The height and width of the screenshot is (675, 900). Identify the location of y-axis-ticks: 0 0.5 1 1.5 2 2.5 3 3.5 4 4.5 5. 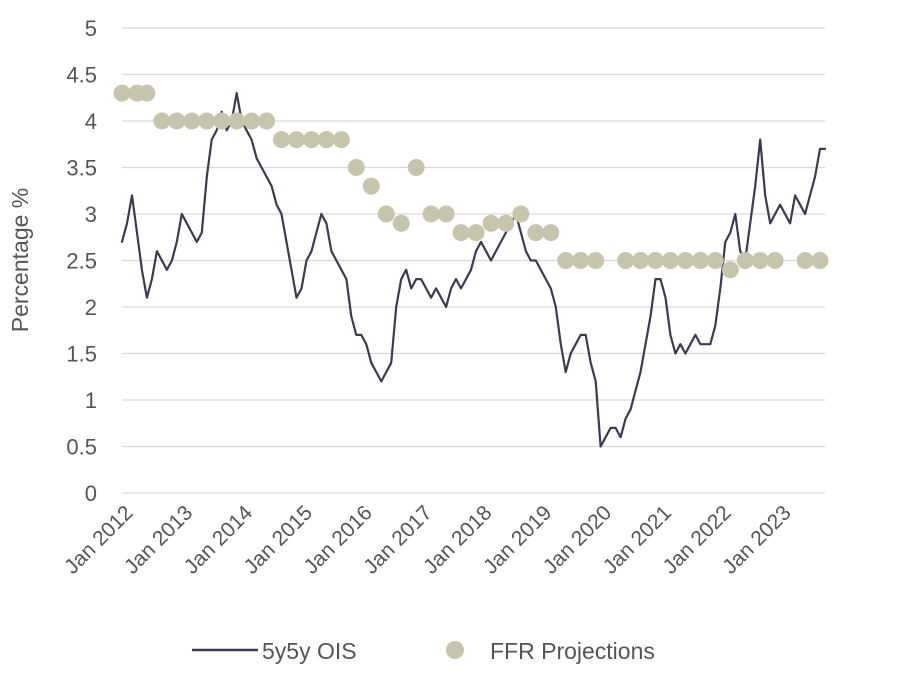
(81, 261).